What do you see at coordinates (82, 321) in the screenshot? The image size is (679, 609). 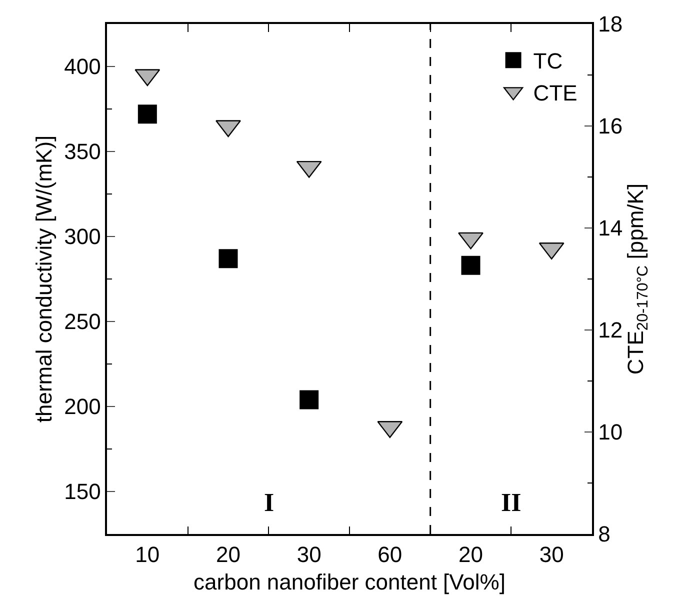 I see `y-tick-label: 250` at bounding box center [82, 321].